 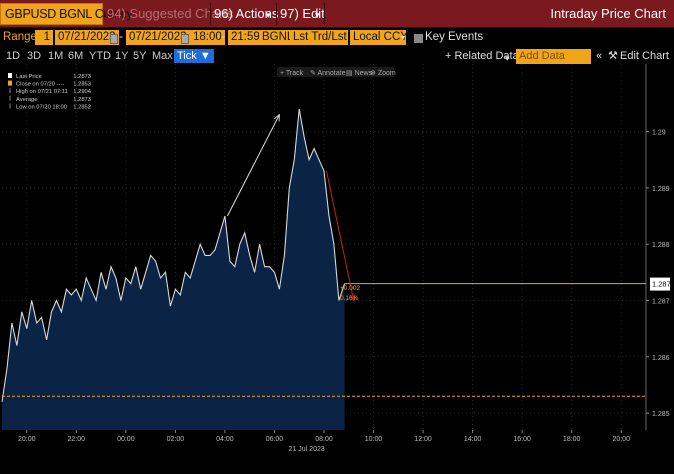 I want to click on end-date-field: 07/21/2023, so click(x=158, y=37).